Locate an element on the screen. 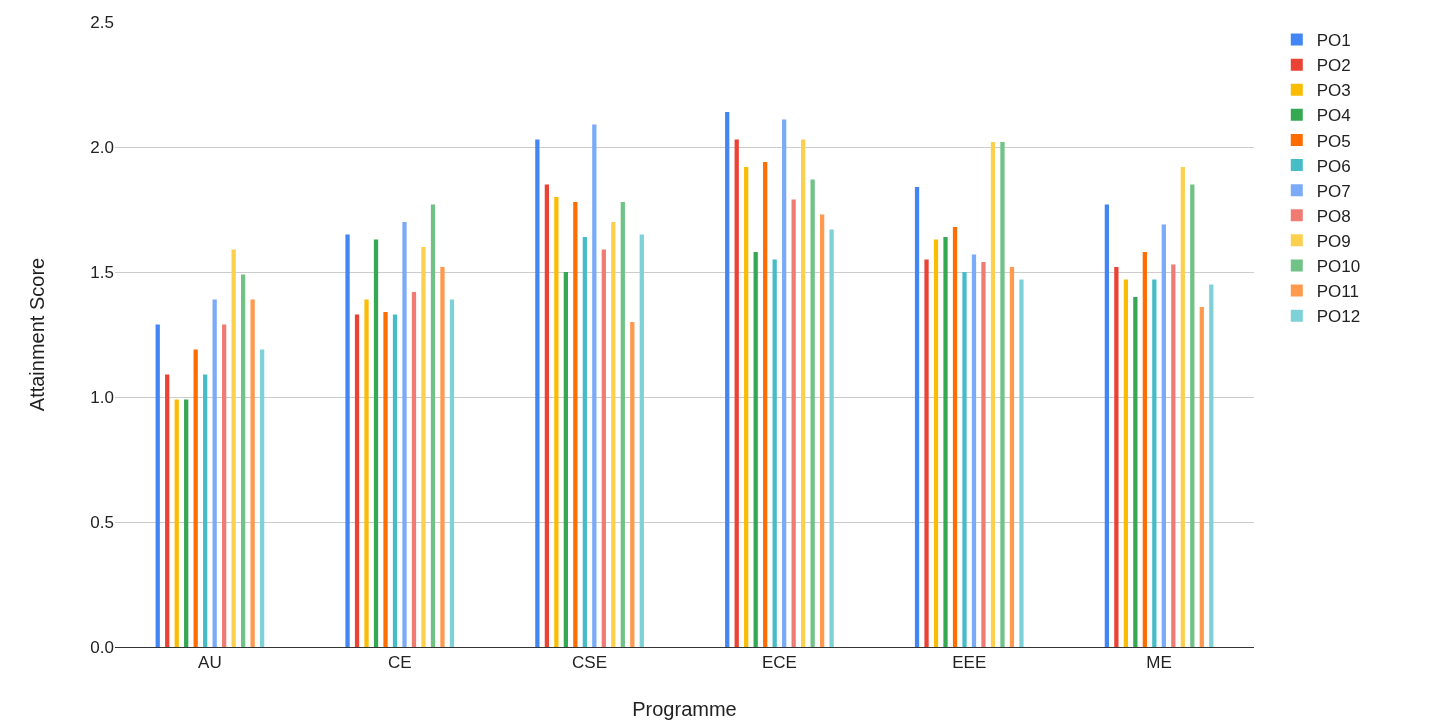 This screenshot has width=1429, height=727. y-tick-label: 1.5 is located at coordinates (102, 272).